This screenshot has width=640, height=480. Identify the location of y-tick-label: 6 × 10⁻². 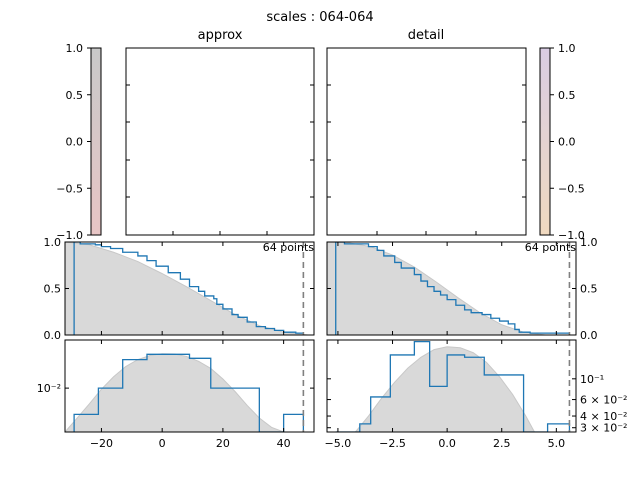
(603, 400).